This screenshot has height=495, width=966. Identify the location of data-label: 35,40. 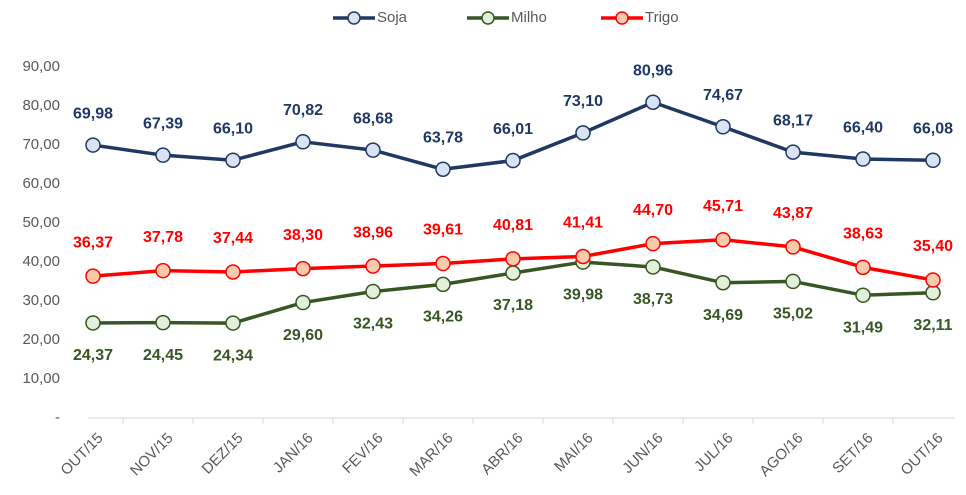
(933, 246).